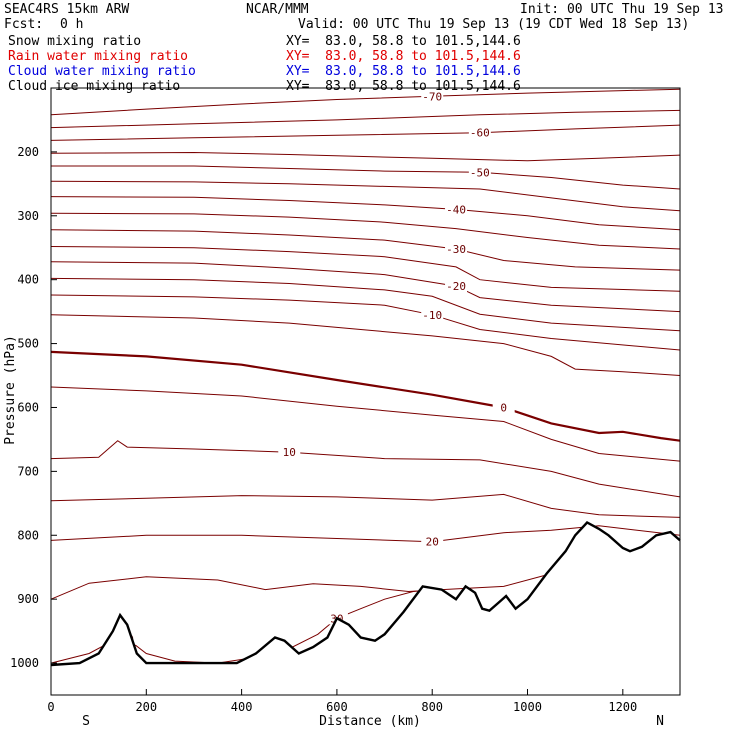 This screenshot has height=740, width=740. I want to click on field-name-cloud-ice: Cloud ice mixing ratio, so click(94, 86).